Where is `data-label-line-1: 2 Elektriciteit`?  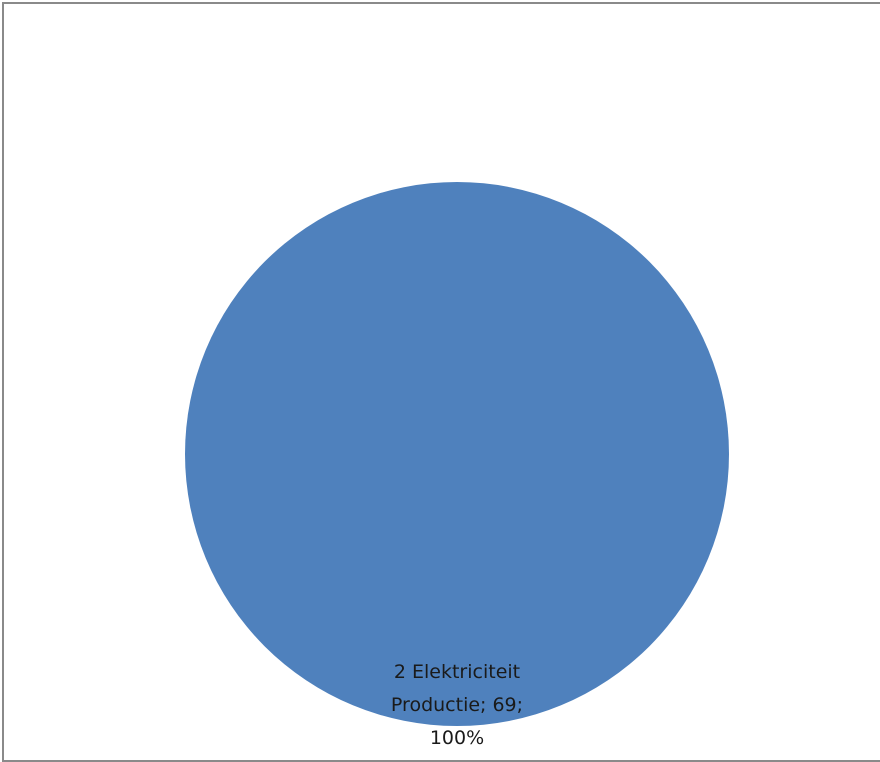 data-label-line-1: 2 Elektriciteit is located at coordinates (457, 672).